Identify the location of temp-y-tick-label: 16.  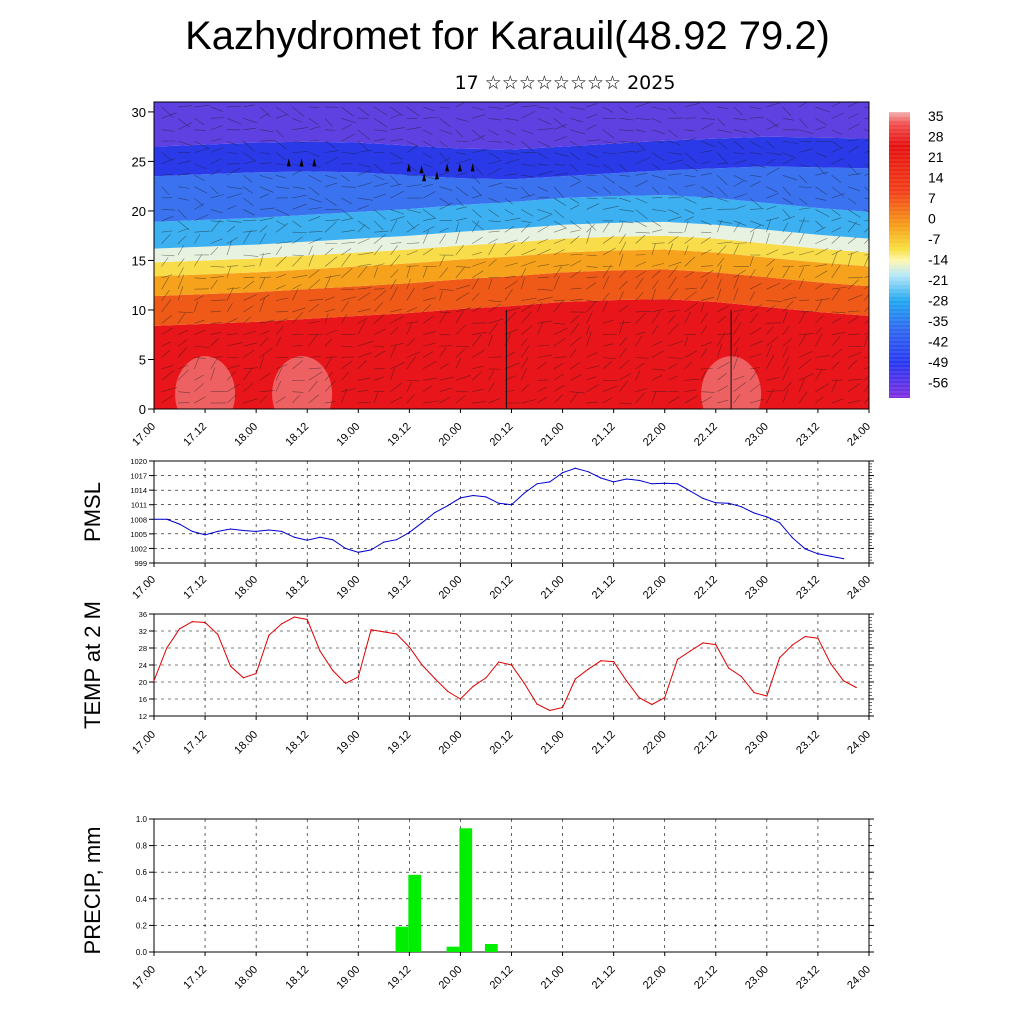
(143, 699).